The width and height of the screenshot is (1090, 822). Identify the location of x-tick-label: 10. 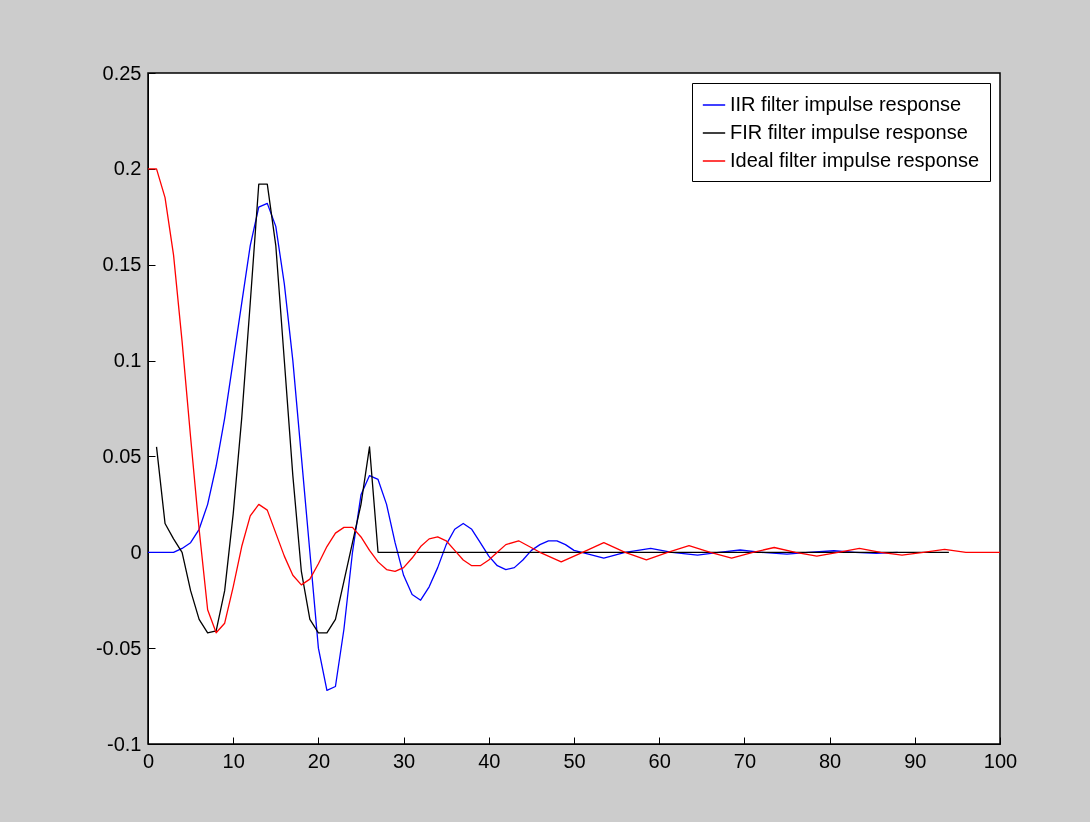
(233, 760).